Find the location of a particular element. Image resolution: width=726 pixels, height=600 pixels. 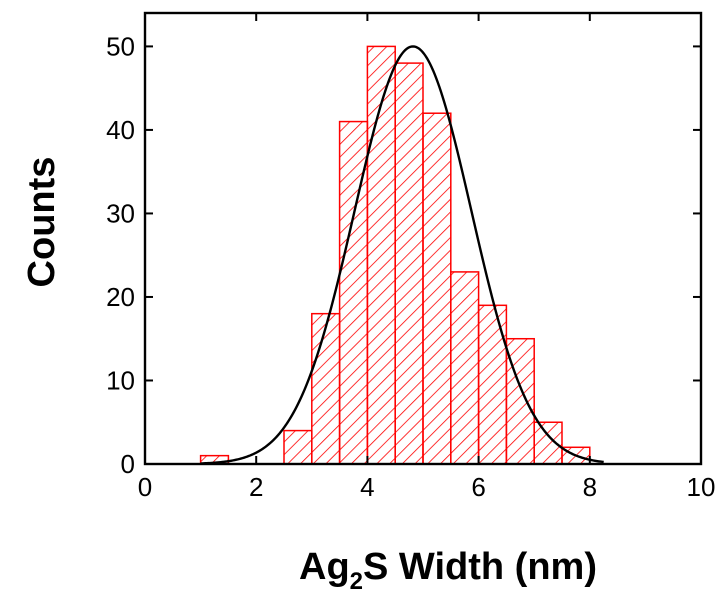

x-tick-label: 10 is located at coordinates (701, 487).